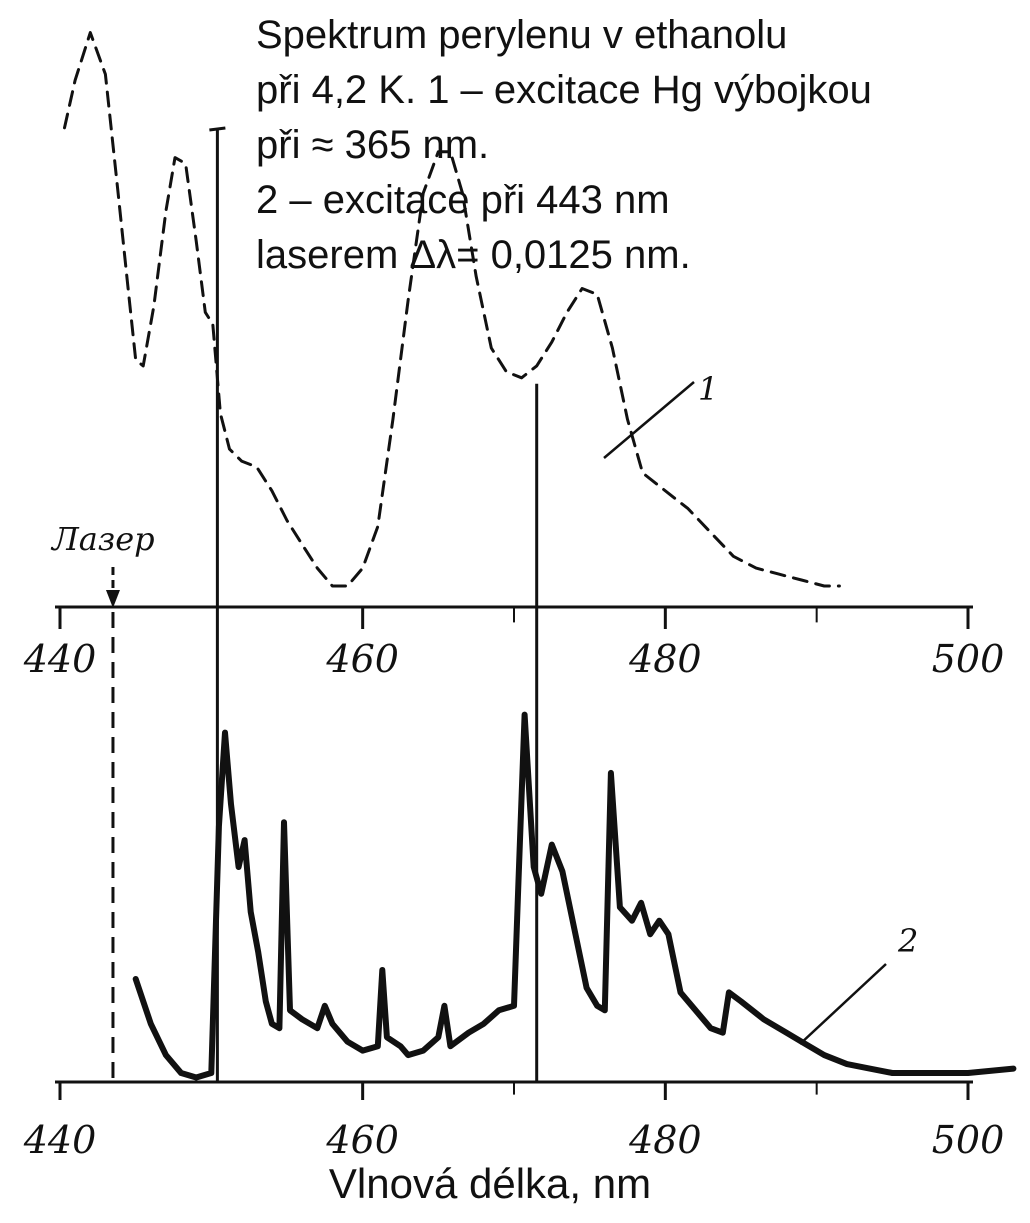 The image size is (1030, 1223). What do you see at coordinates (463, 200) in the screenshot?
I see `caption-line: 2 – excitace při 443 nm` at bounding box center [463, 200].